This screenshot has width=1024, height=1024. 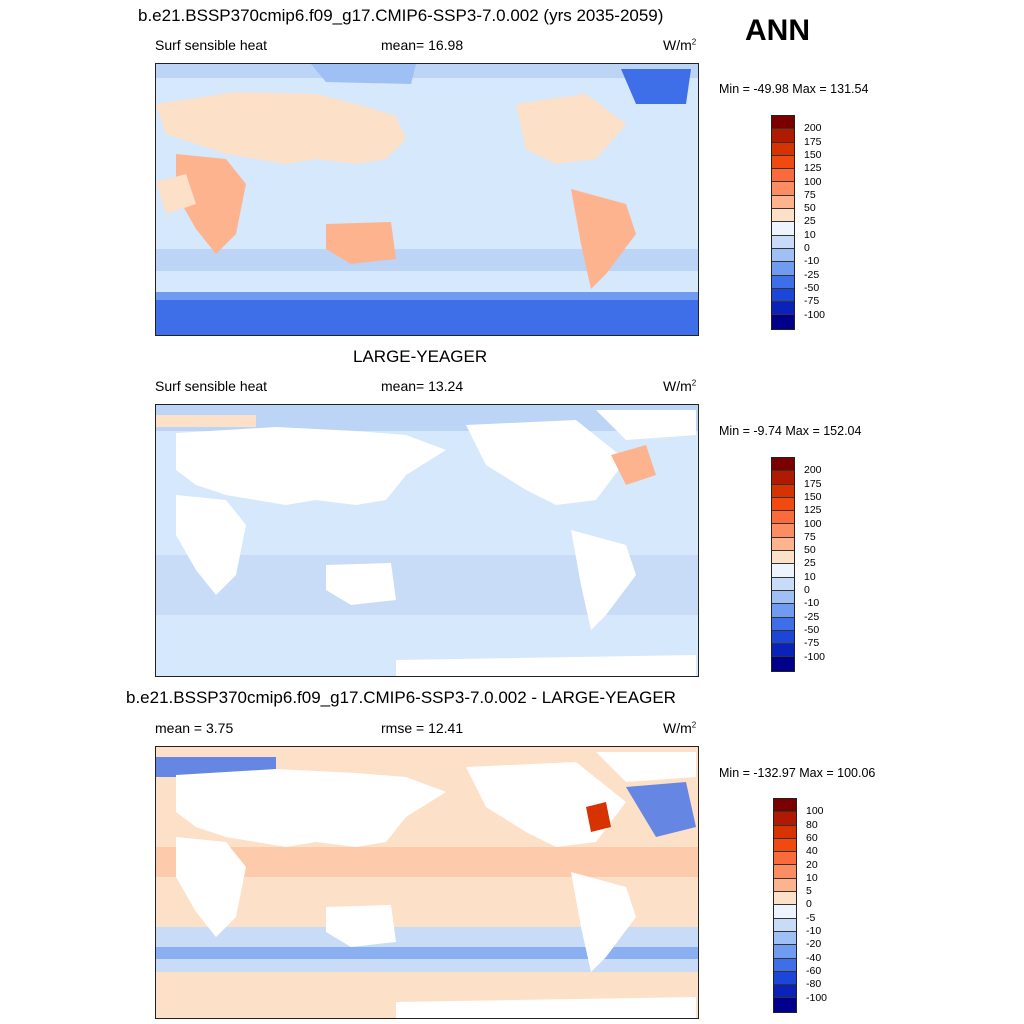 I want to click on colorbar-tick-label: 50, so click(x=810, y=208).